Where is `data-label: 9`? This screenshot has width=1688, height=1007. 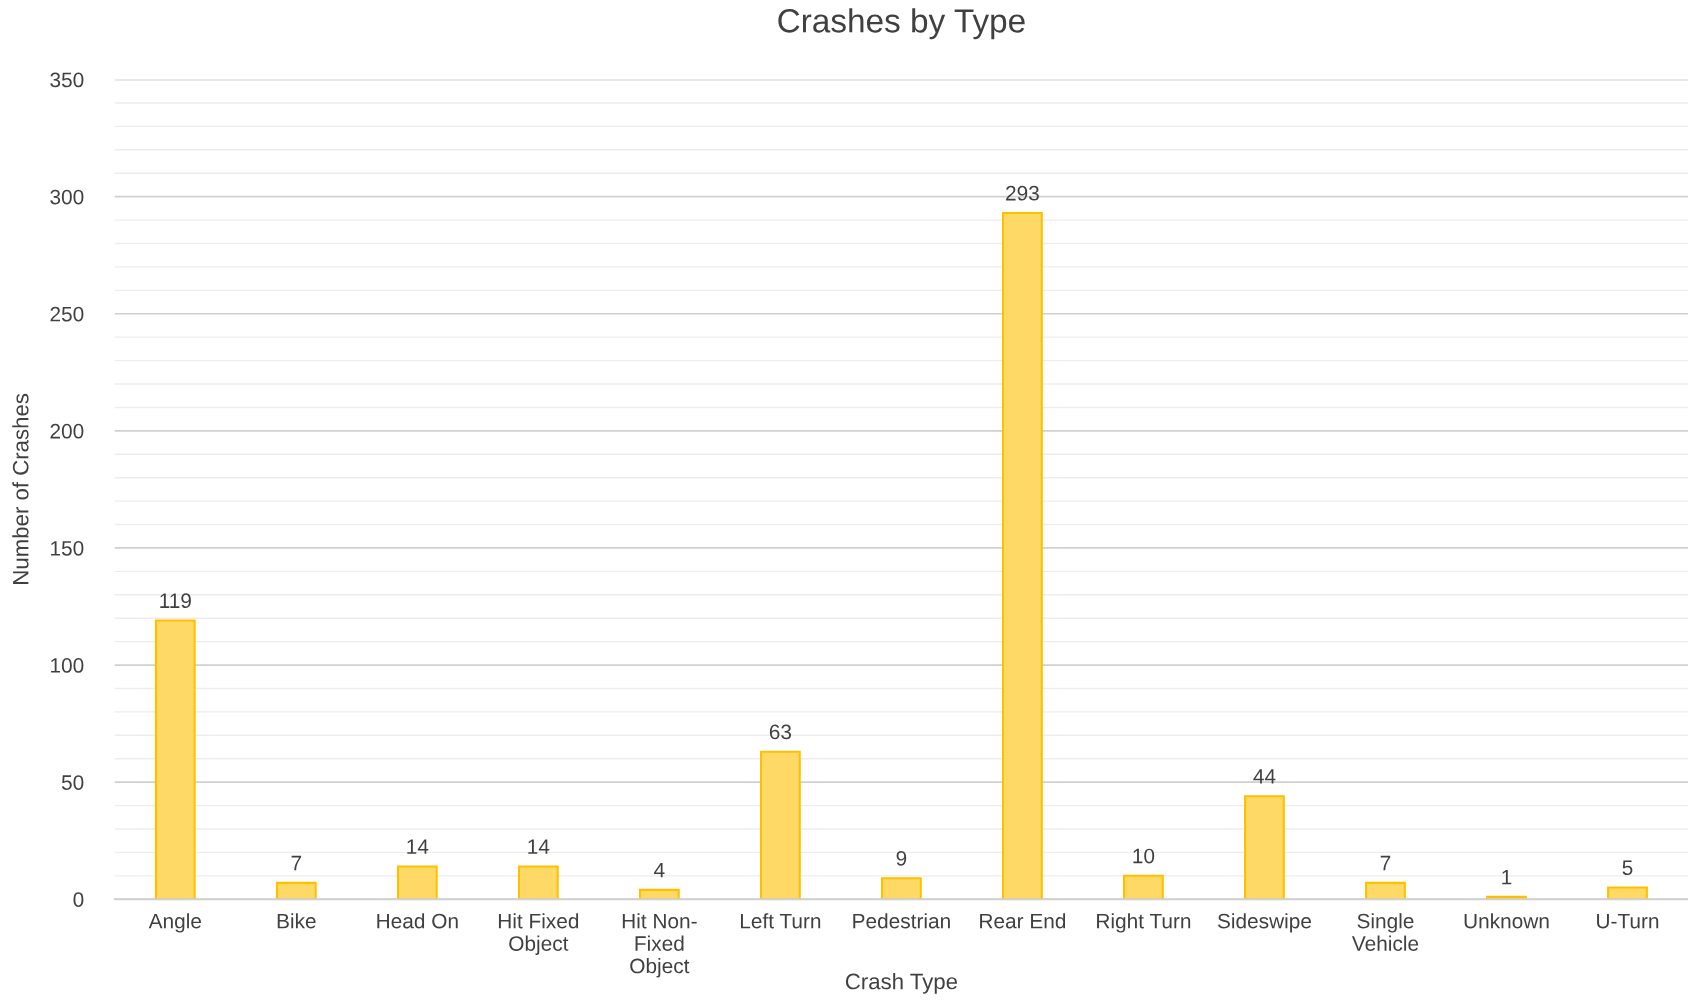 data-label: 9 is located at coordinates (901, 858).